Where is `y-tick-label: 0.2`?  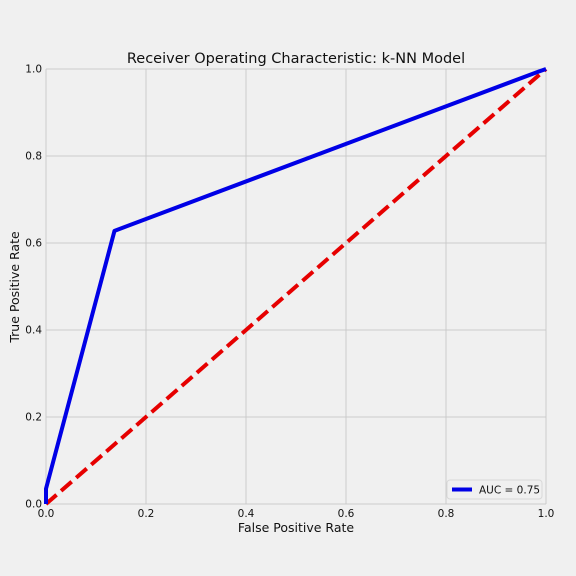 y-tick-label: 0.2 is located at coordinates (33, 418).